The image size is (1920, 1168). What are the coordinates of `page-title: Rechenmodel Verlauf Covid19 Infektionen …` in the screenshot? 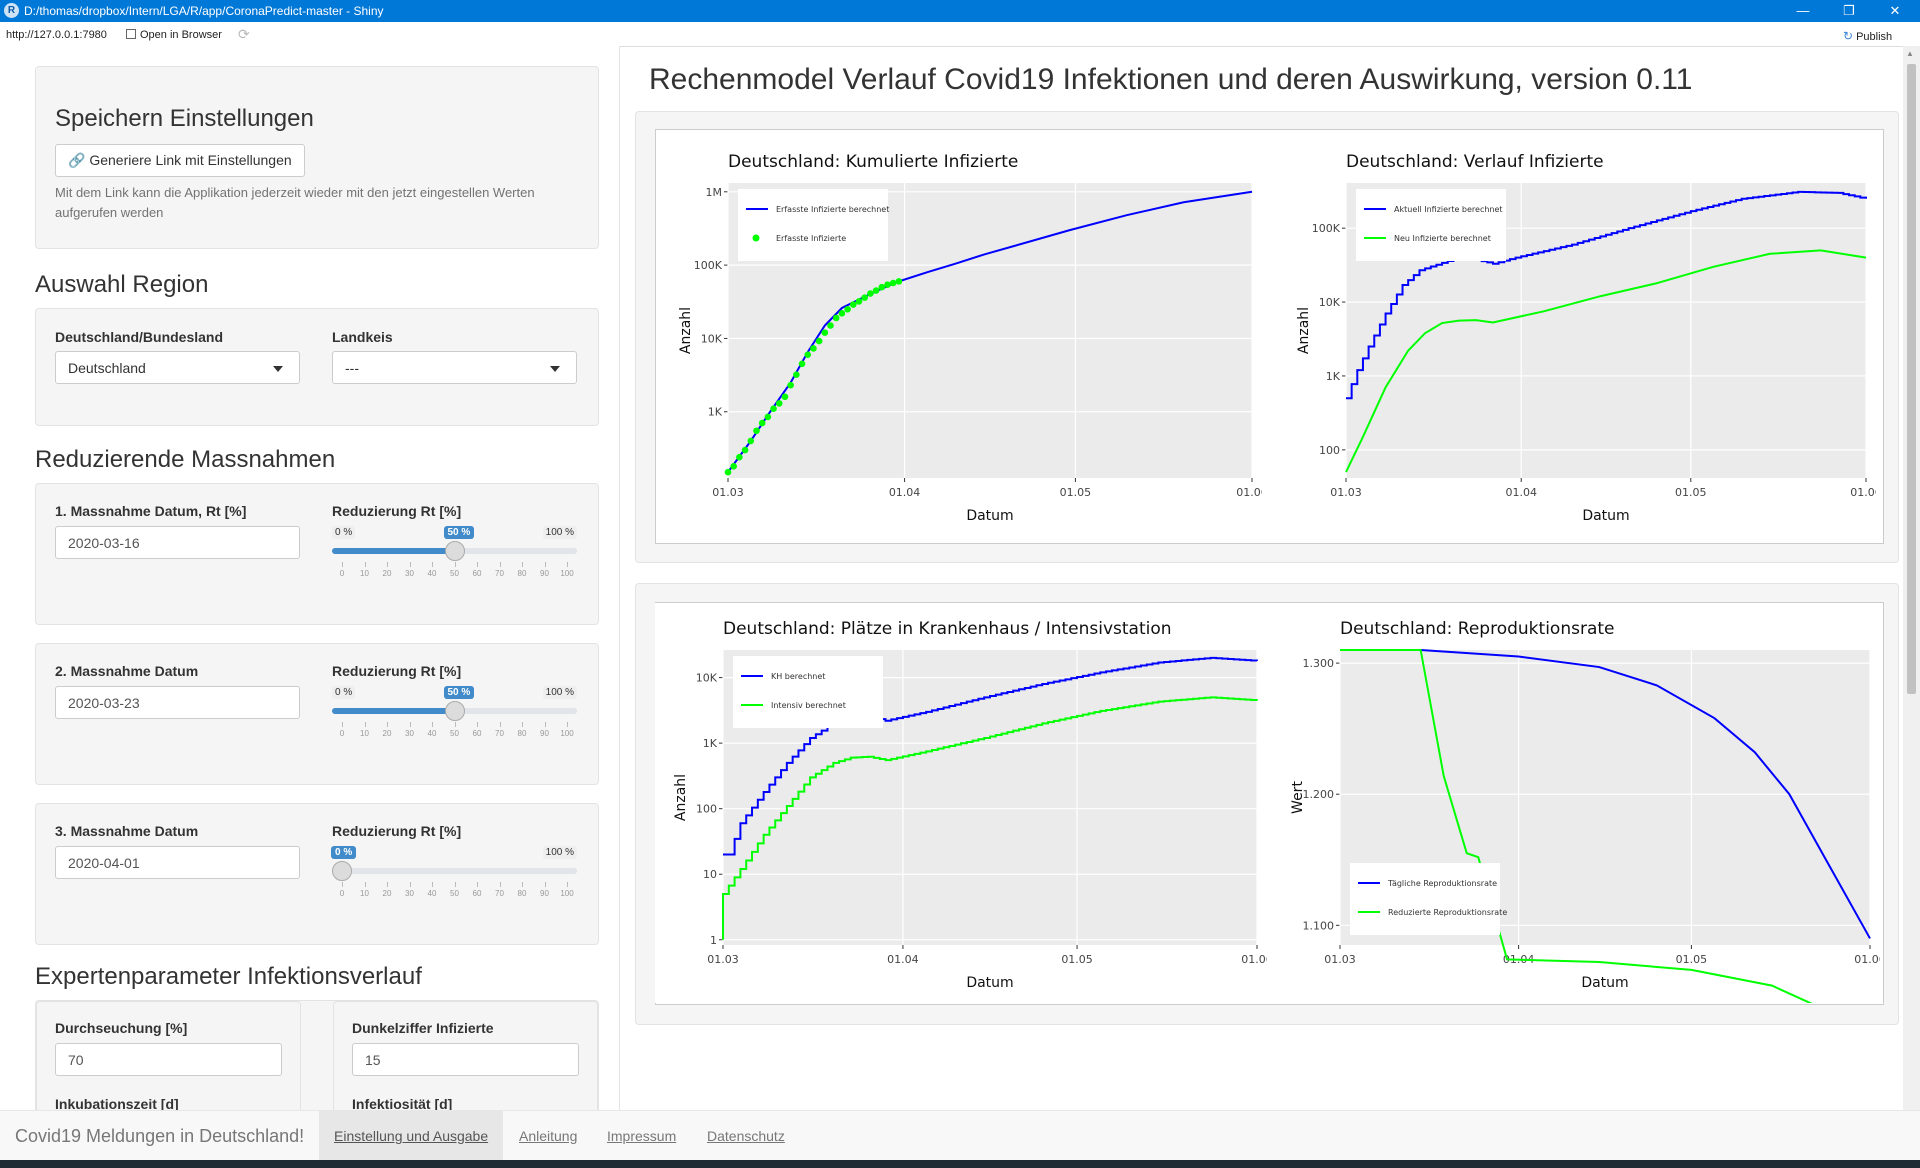 It's located at (1171, 79).